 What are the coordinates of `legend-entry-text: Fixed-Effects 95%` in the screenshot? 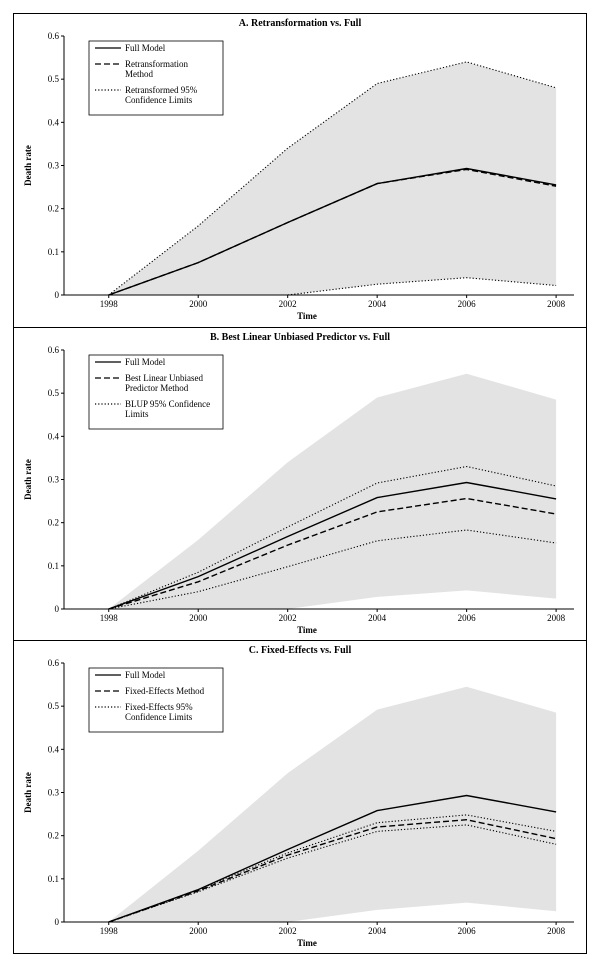 It's located at (159, 707).